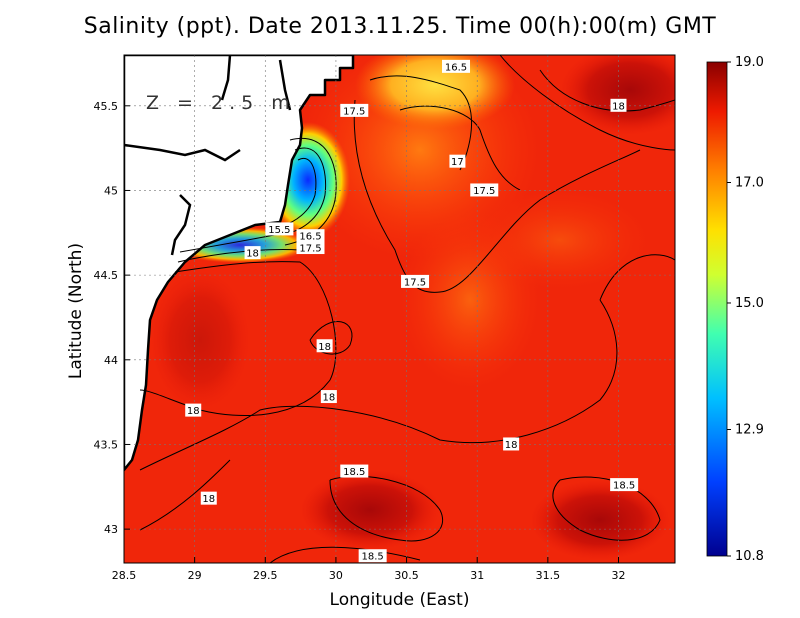  Describe the element at coordinates (124, 575) in the screenshot. I see `x-tick-label: 28.5` at that location.